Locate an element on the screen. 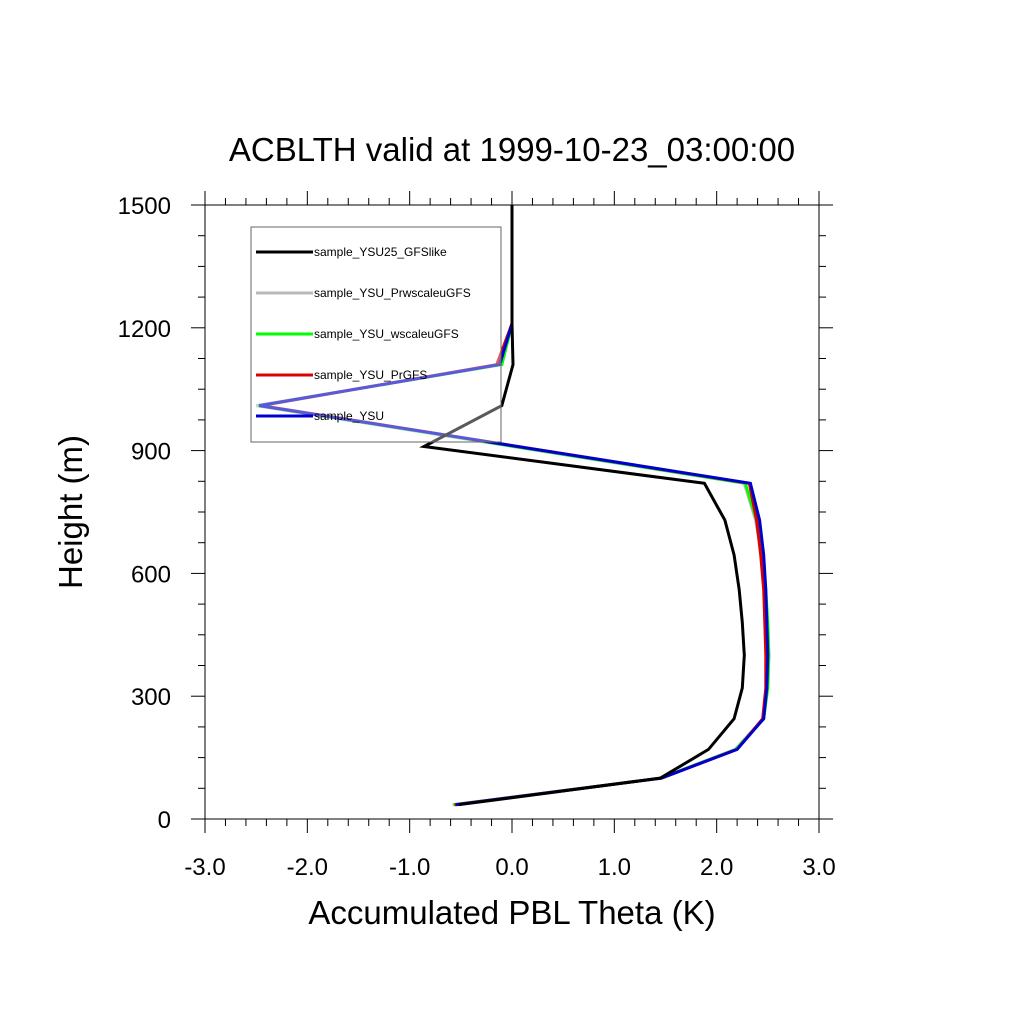 The width and height of the screenshot is (1024, 1024). y-tick-label: 300 is located at coordinates (151, 697).